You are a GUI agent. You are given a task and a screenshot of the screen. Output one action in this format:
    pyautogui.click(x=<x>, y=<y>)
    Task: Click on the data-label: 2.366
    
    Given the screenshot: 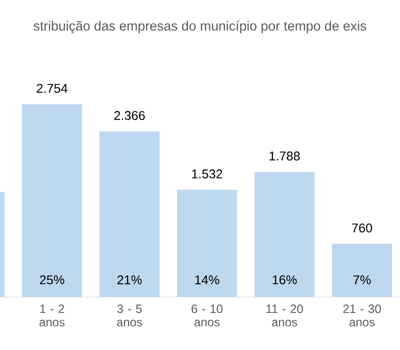 What is the action you would take?
    pyautogui.click(x=129, y=115)
    